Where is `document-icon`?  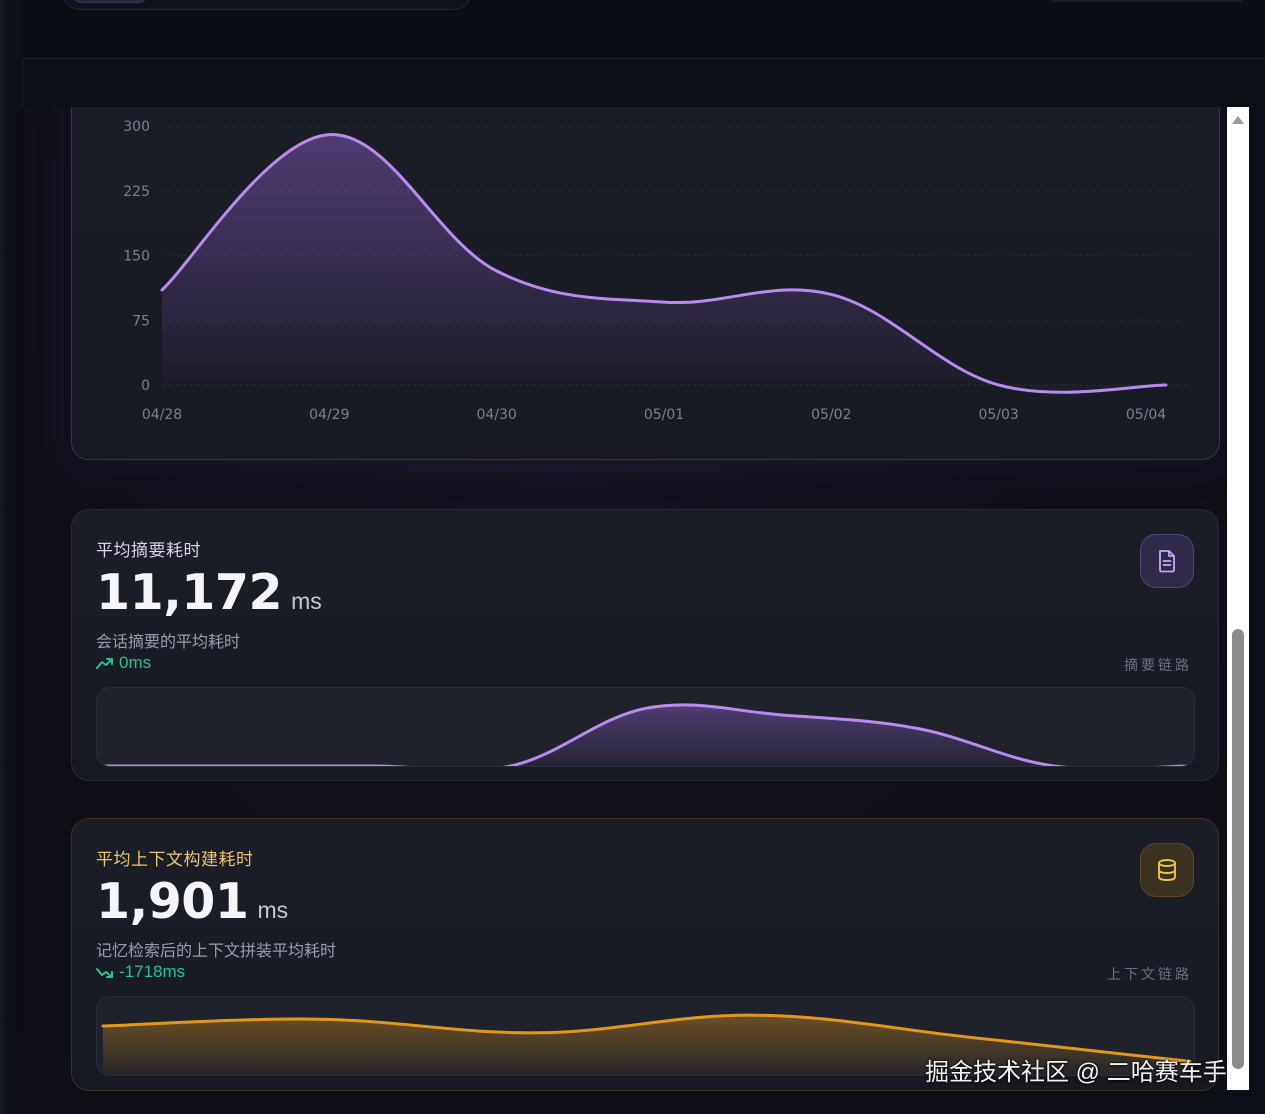
document-icon is located at coordinates (1167, 561).